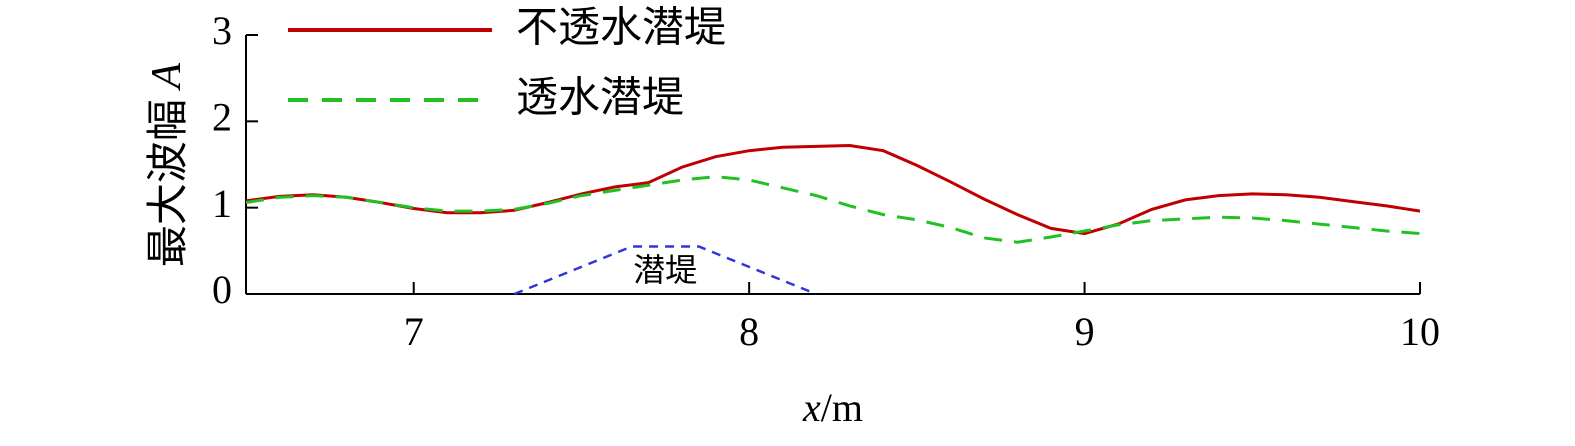 This screenshot has width=1575, height=446. What do you see at coordinates (414, 331) in the screenshot?
I see `x-tick-label: 7` at bounding box center [414, 331].